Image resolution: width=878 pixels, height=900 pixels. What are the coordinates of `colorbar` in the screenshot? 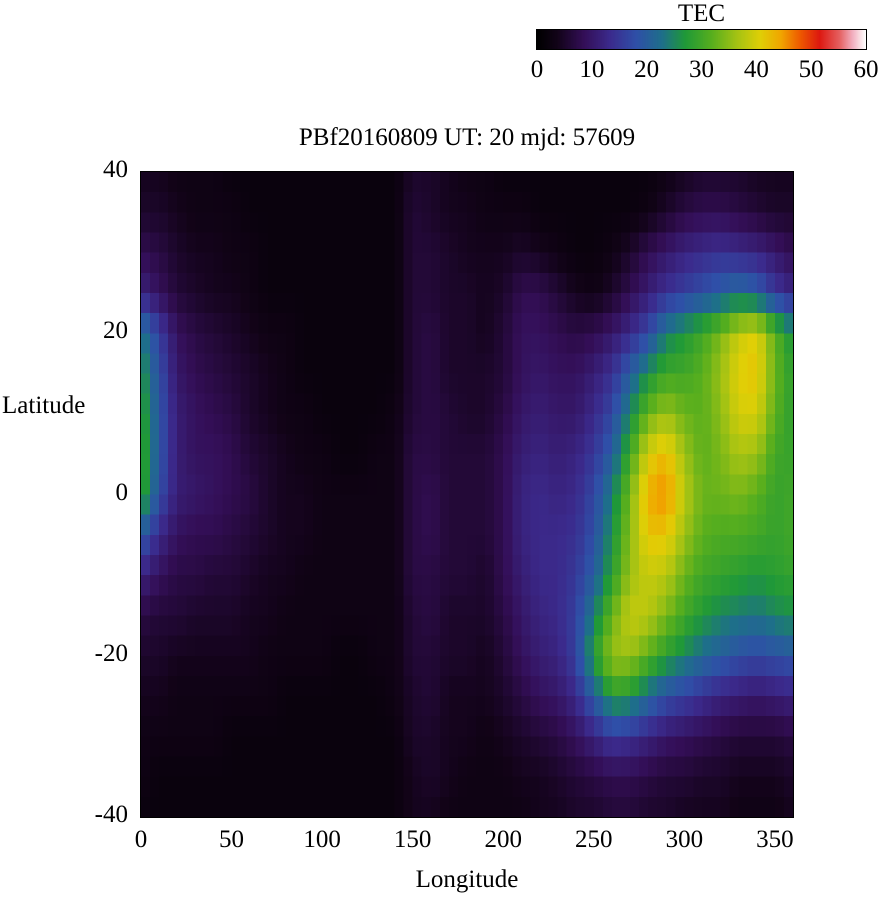 It's located at (701, 39).